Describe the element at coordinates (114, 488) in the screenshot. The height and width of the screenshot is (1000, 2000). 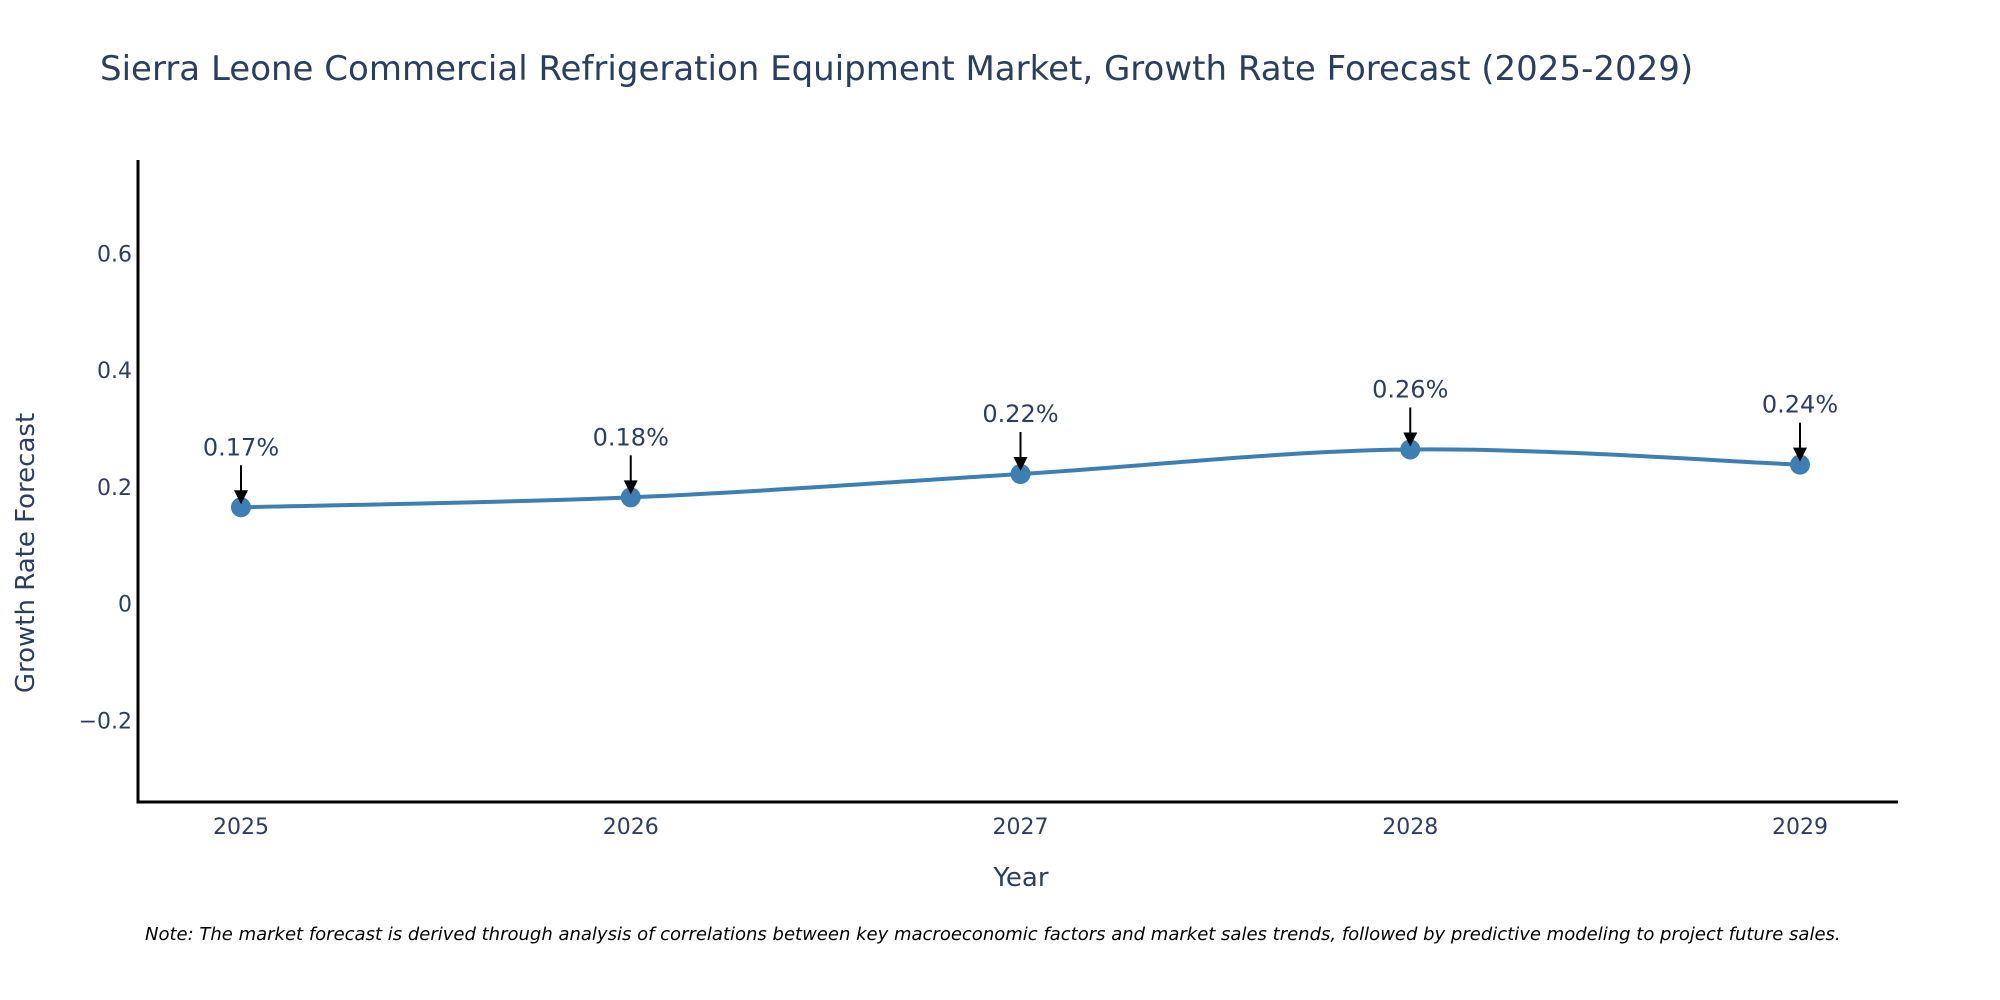
I see `y-tick-label: 0.2` at that location.